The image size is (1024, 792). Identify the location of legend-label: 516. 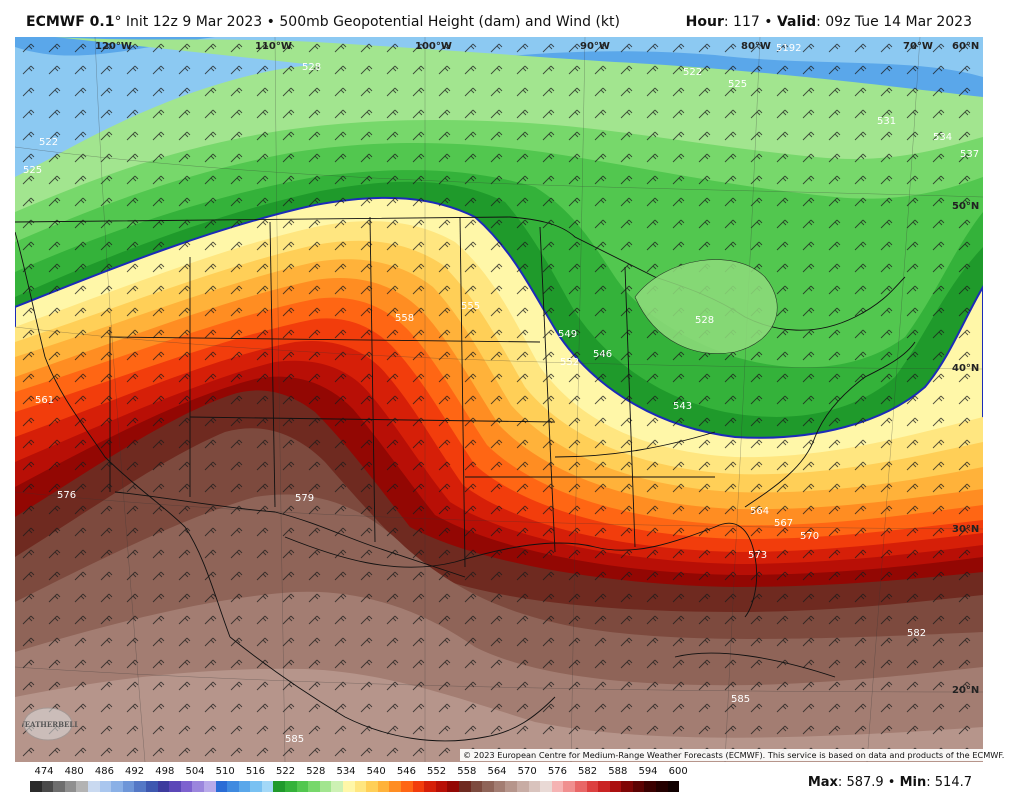
(255, 771).